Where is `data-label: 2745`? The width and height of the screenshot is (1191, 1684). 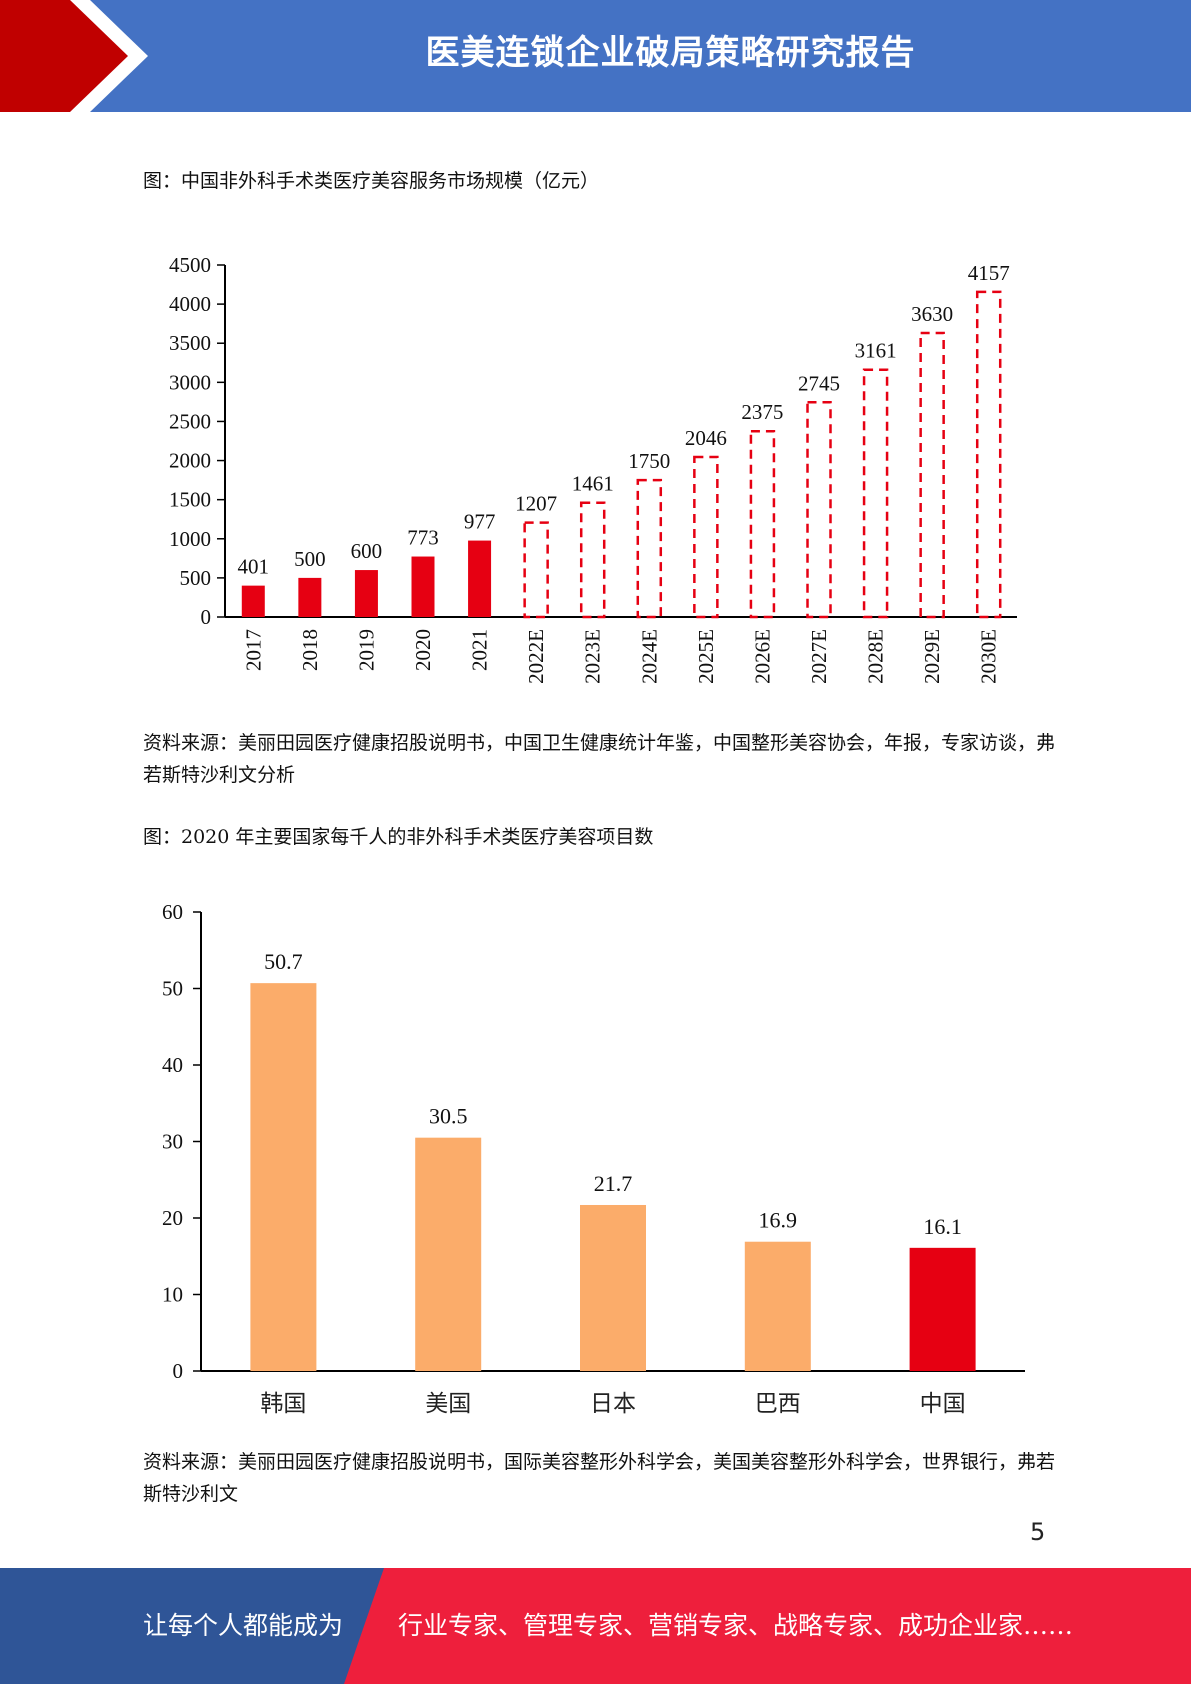
data-label: 2745 is located at coordinates (819, 383).